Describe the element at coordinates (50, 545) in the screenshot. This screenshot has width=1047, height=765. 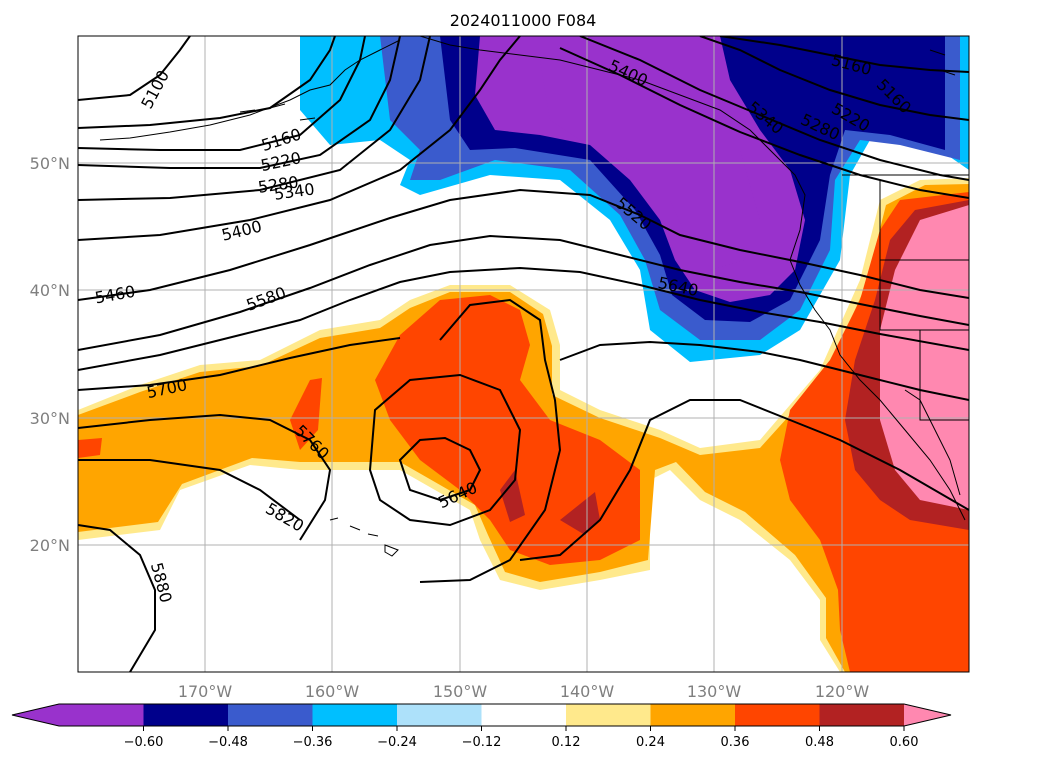
I see `lat-label: 20°N` at that location.